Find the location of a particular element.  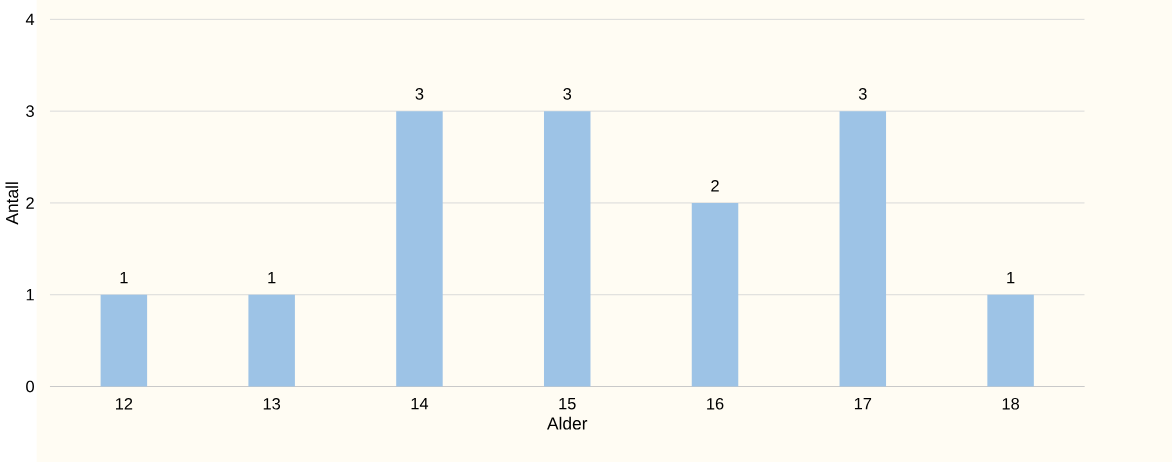

y-axis-title: Antall is located at coordinates (12, 203).